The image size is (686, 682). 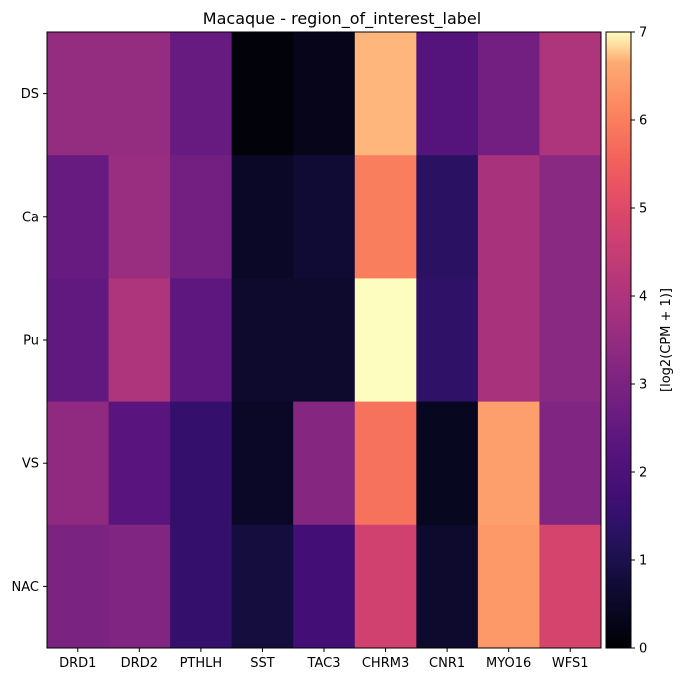 I want to click on x-tick-label: WFS1, so click(x=570, y=663).